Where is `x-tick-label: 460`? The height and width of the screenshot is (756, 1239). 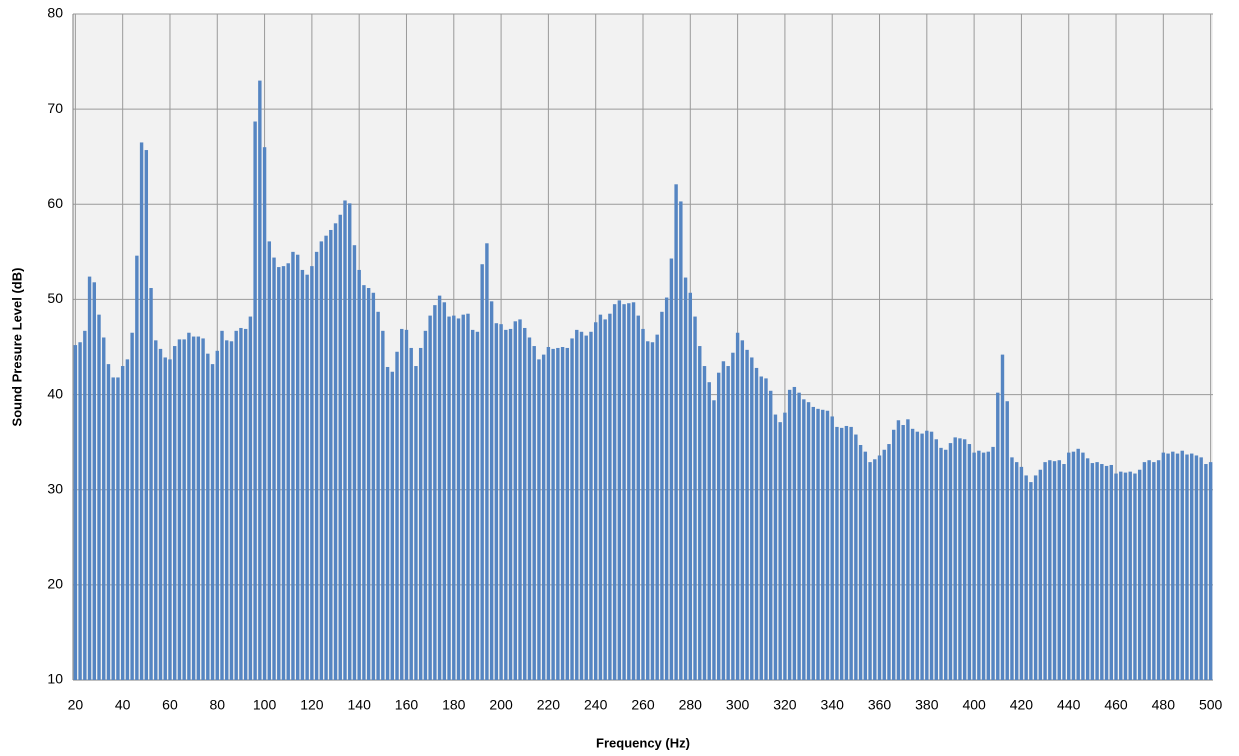 x-tick-label: 460 is located at coordinates (1116, 705).